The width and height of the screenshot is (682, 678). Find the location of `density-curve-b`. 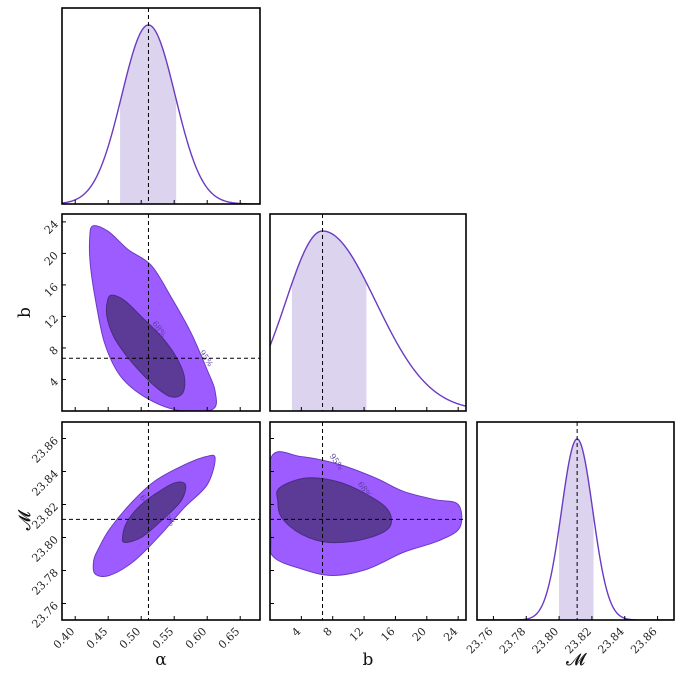

density-curve-b is located at coordinates (368, 318).